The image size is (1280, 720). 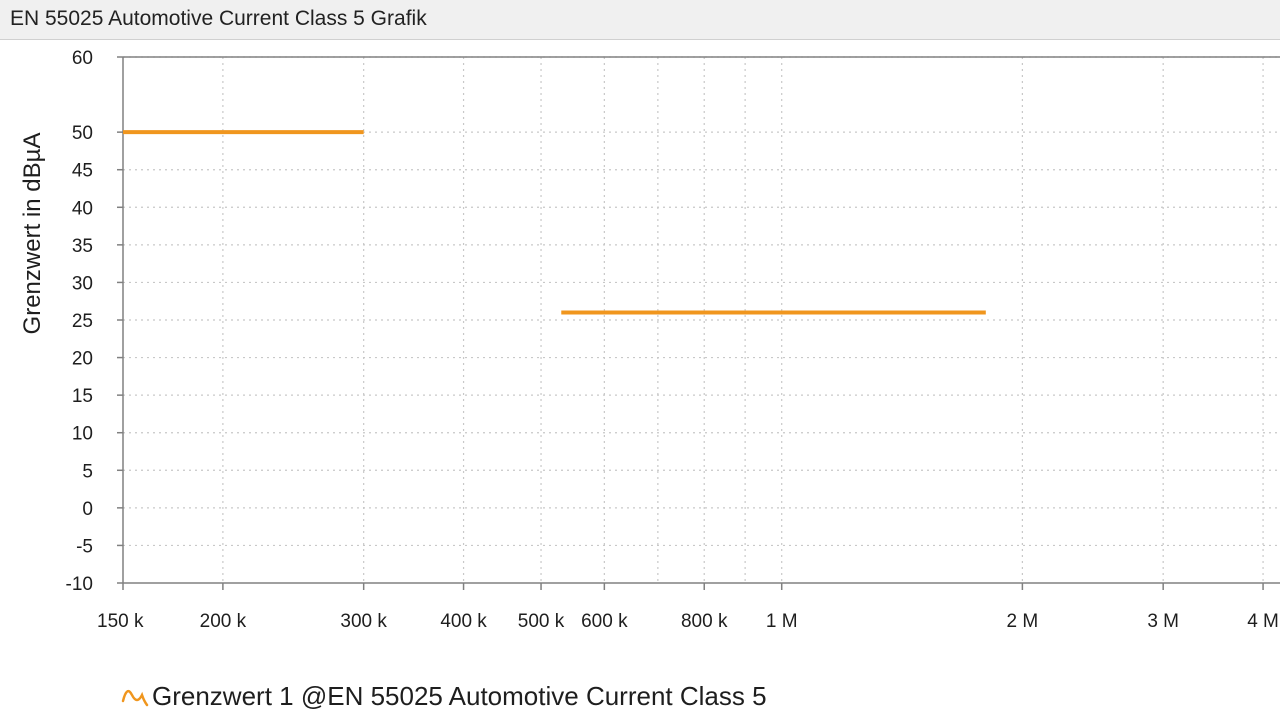 What do you see at coordinates (223, 621) in the screenshot?
I see `x-tick-label: 200 k` at bounding box center [223, 621].